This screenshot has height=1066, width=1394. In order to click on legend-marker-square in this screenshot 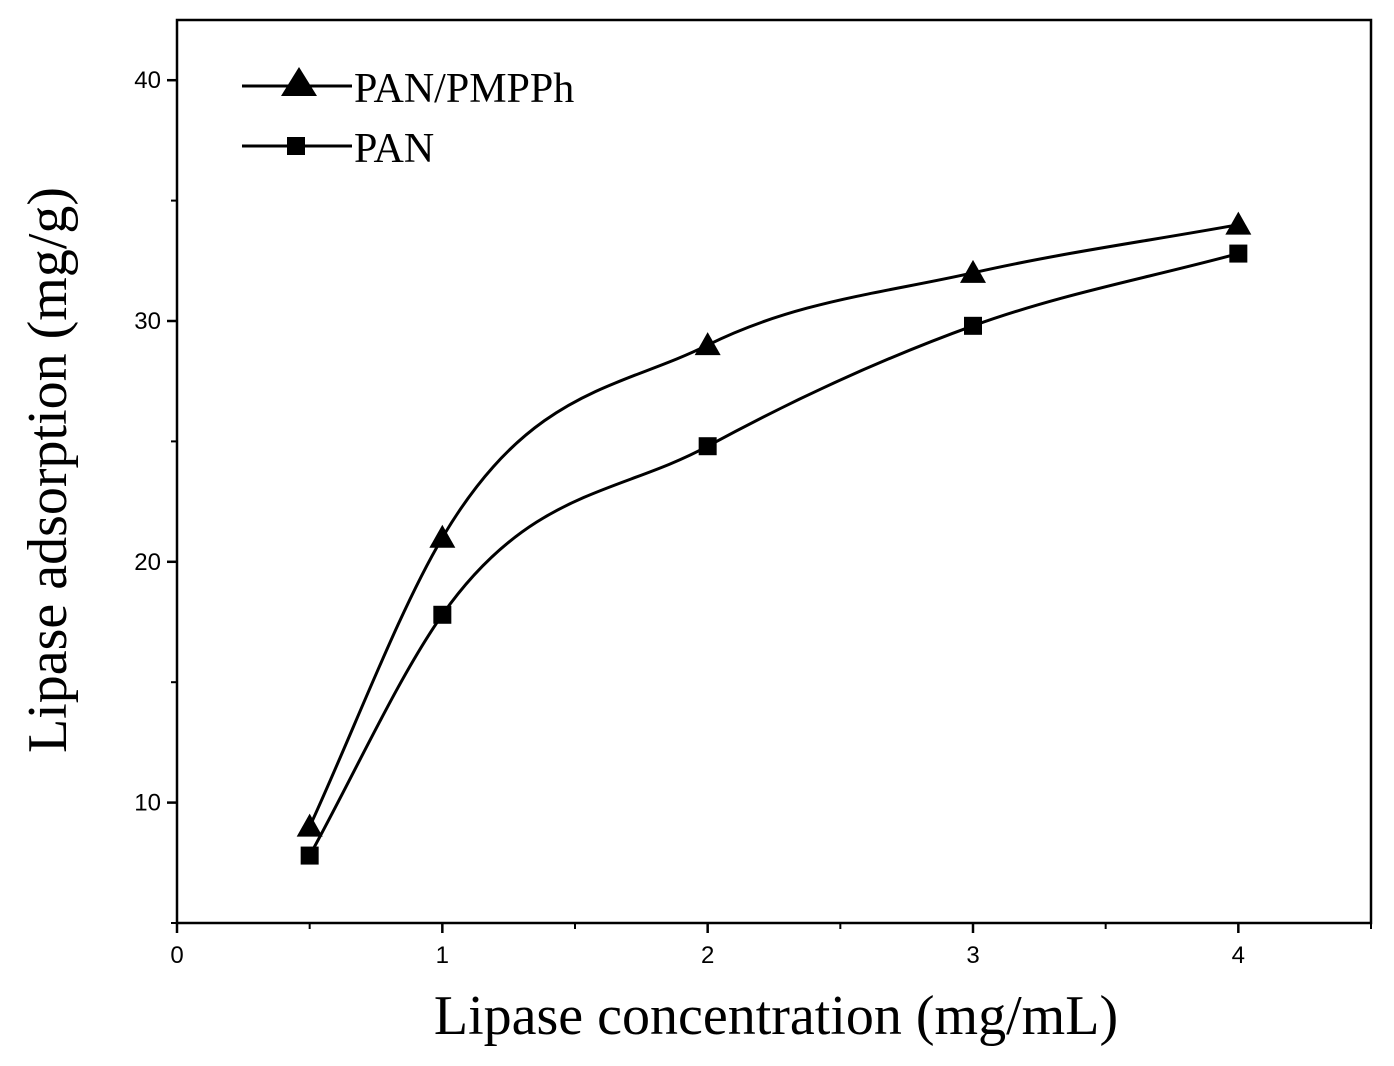, I will do `click(296, 146)`.